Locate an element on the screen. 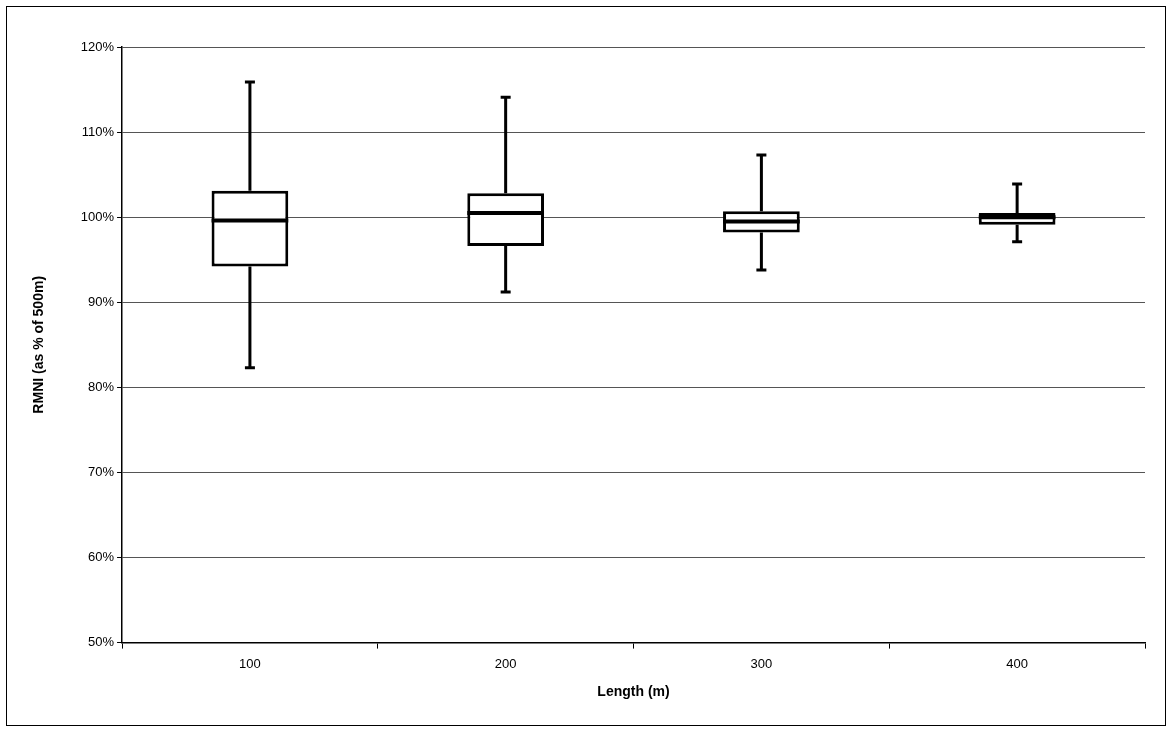 The width and height of the screenshot is (1174, 731). y-tick-label: 80% is located at coordinates (101, 386).